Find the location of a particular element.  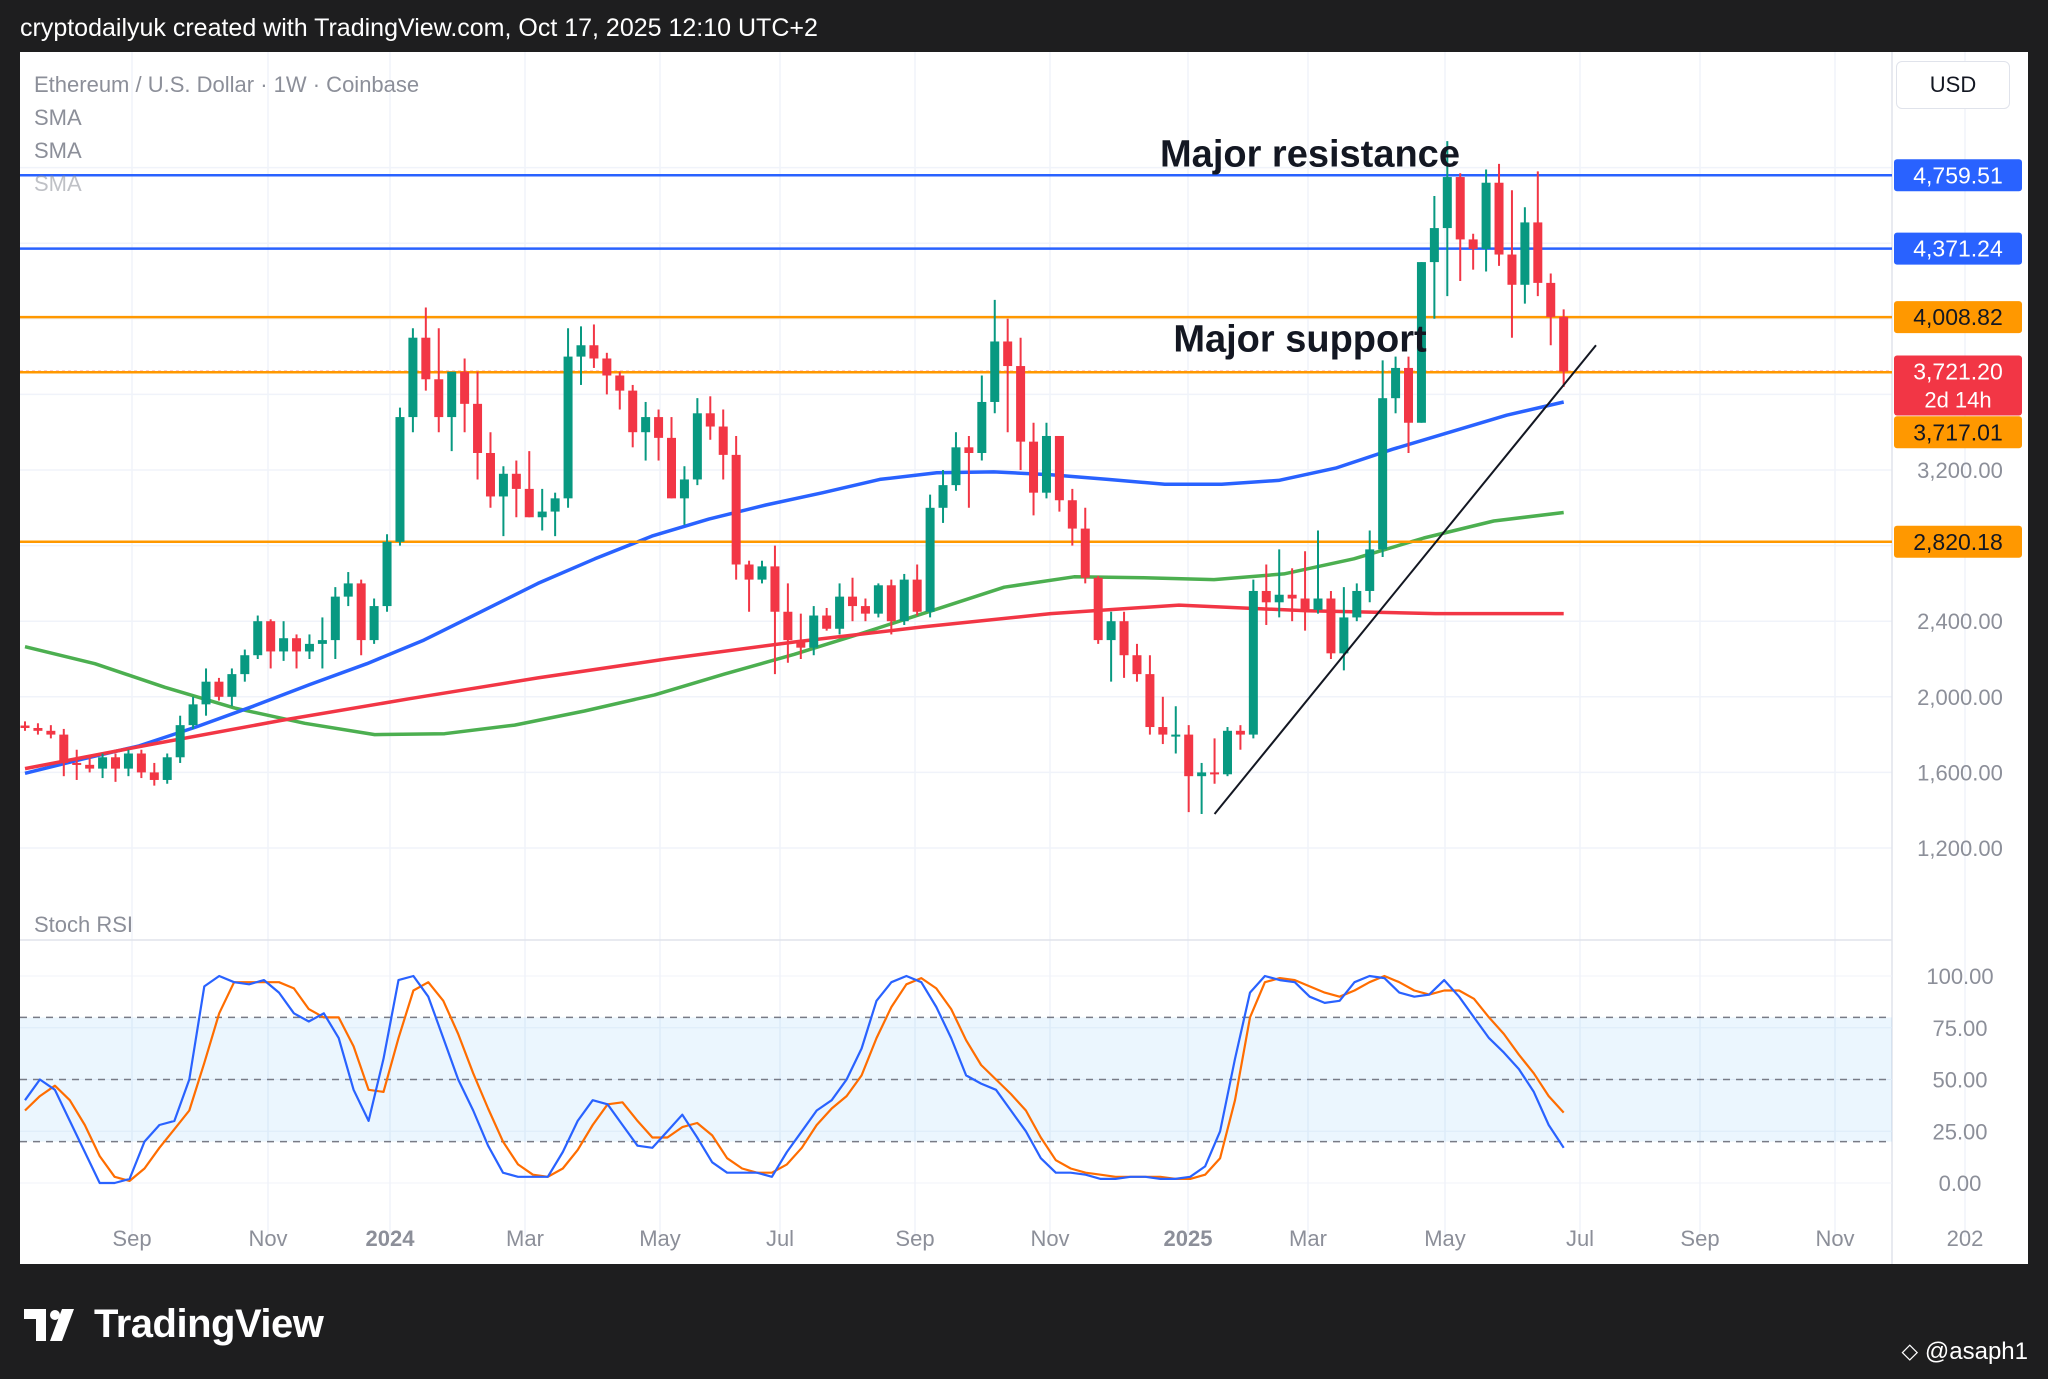

x-tick-label: 202 is located at coordinates (1965, 1238).